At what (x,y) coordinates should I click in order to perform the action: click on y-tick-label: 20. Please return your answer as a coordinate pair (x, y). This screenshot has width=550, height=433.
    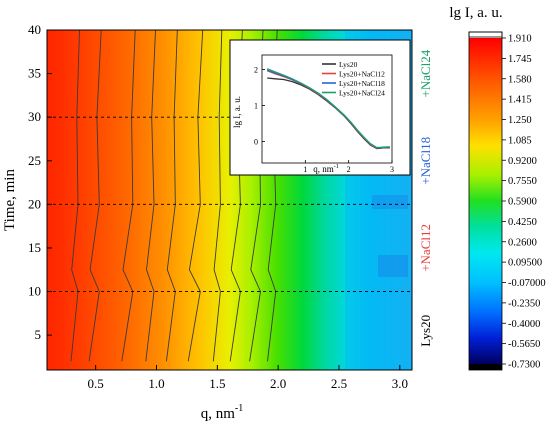
    Looking at the image, I should click on (34, 203).